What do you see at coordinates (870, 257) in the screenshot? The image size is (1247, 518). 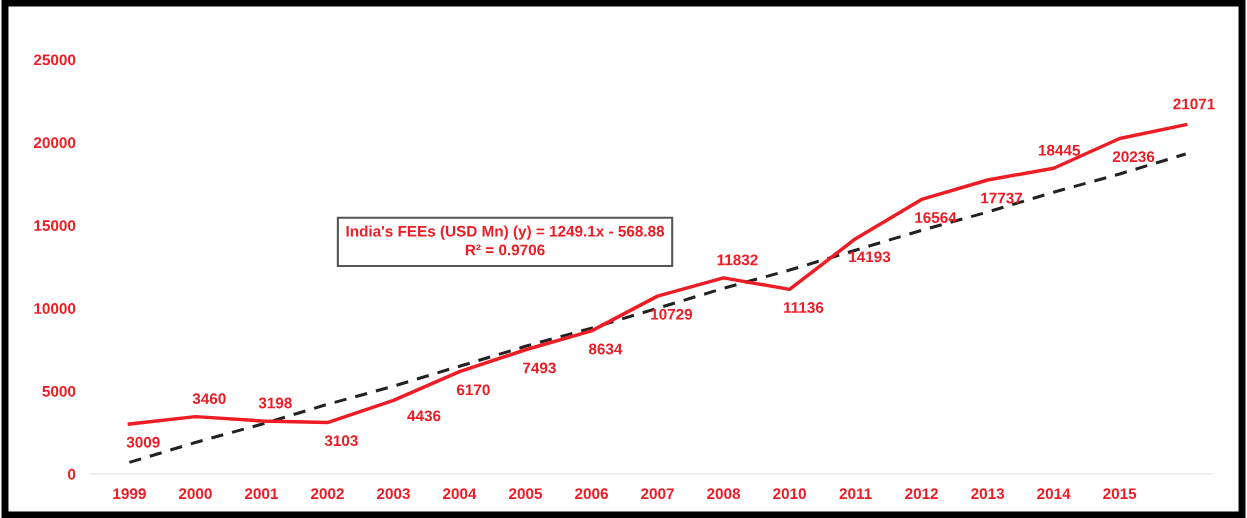 I see `data-label: 14193` at bounding box center [870, 257].